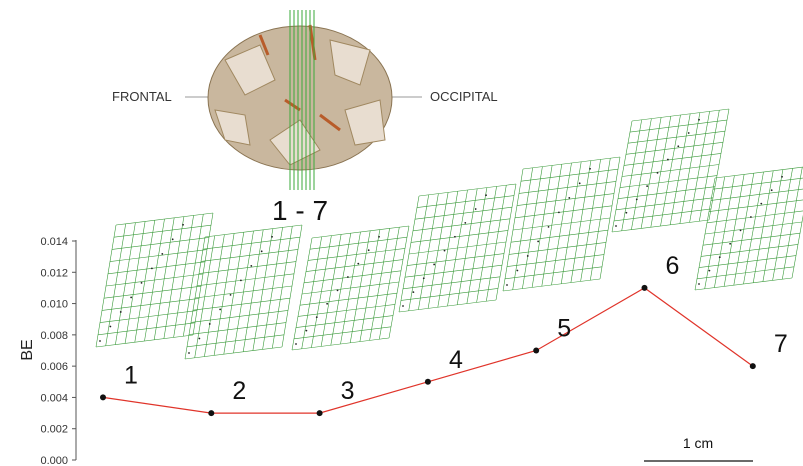 This screenshot has height=466, width=803. I want to click on y-tick-label: 0.012, so click(54, 273).